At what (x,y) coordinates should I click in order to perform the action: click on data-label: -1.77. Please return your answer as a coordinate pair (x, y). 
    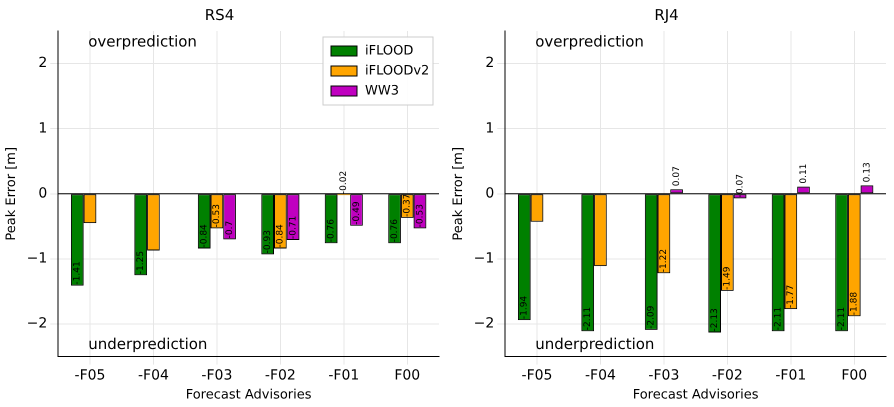
    Looking at the image, I should click on (791, 296).